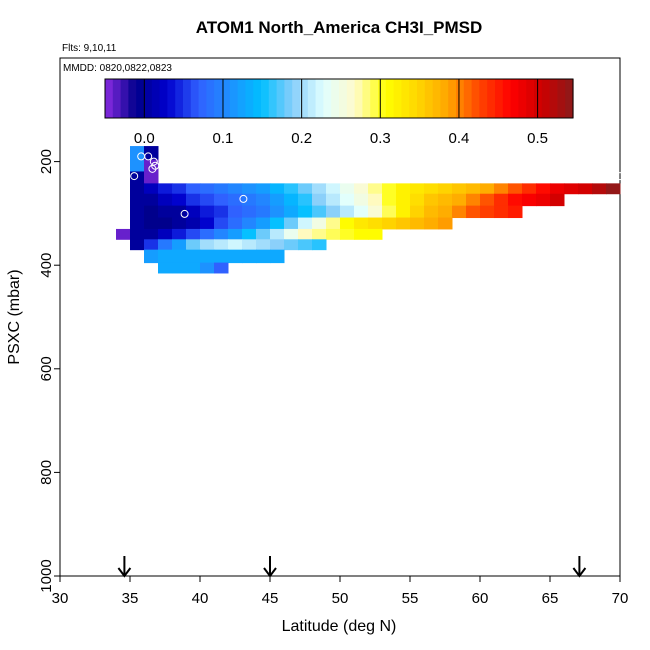 Image resolution: width=650 pixels, height=650 pixels. I want to click on x-tick-label: 40, so click(200, 598).